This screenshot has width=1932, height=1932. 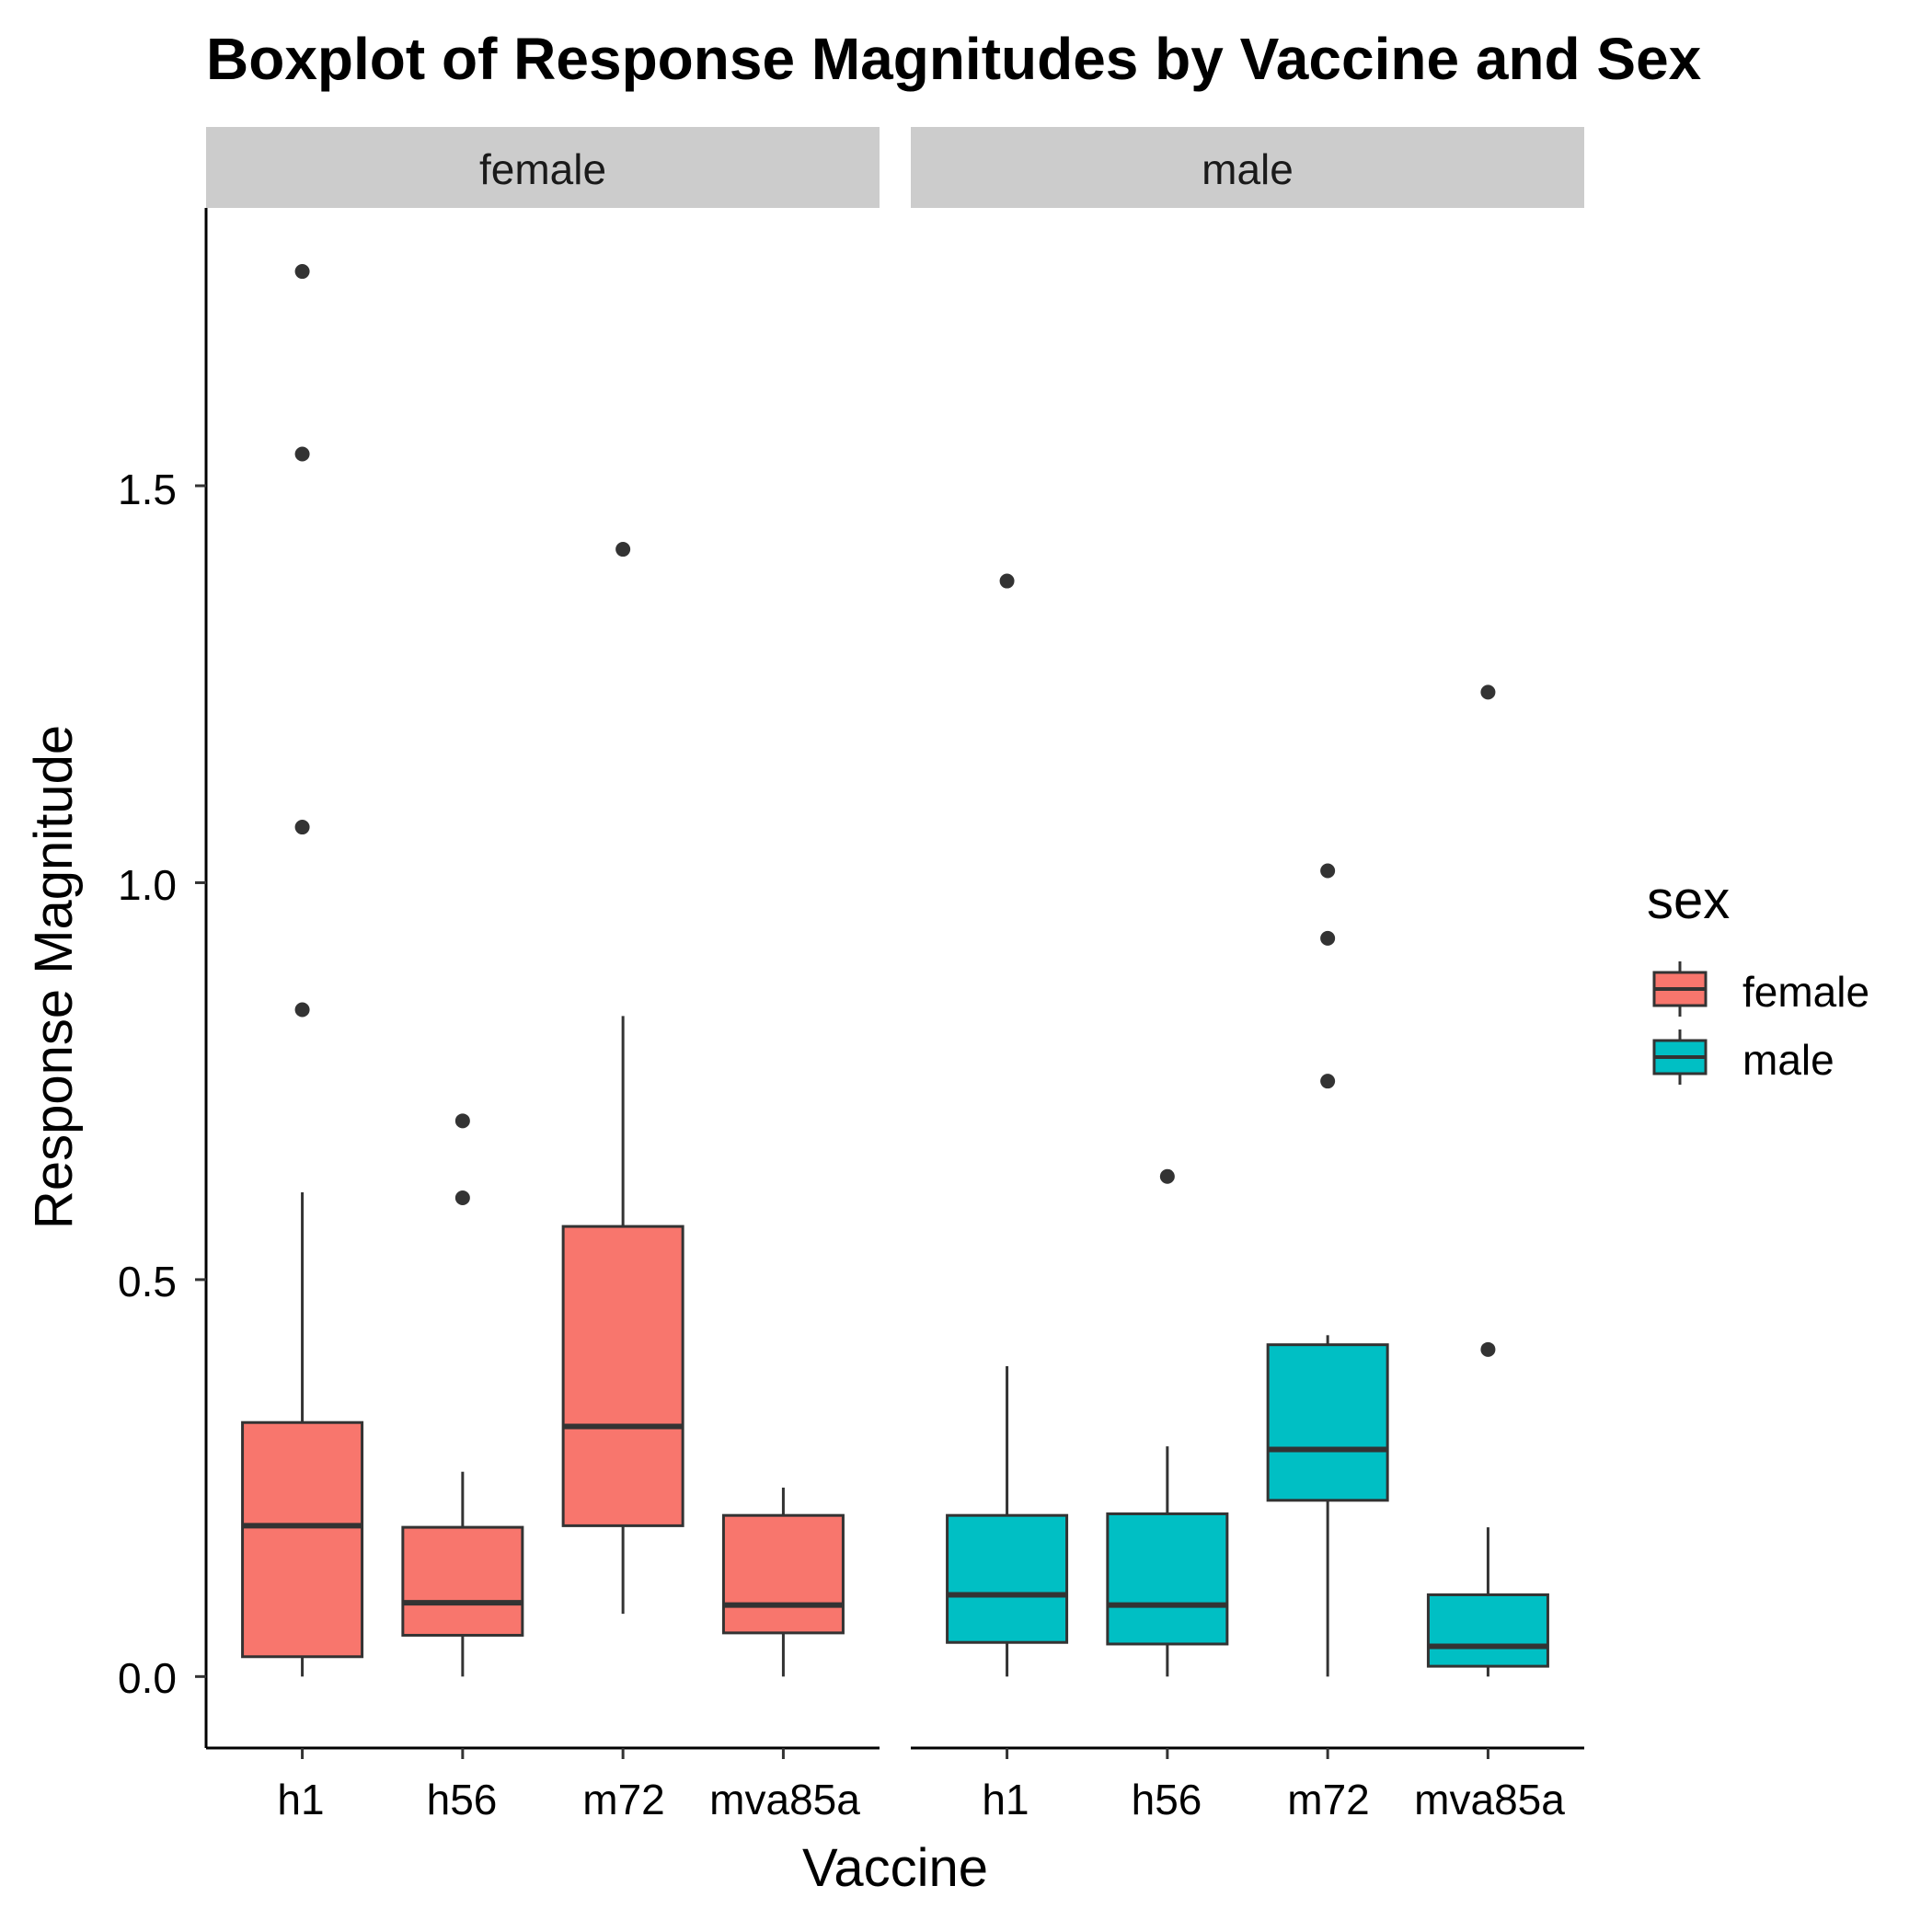 I want to click on legend-label-male: male, so click(x=1788, y=1060).